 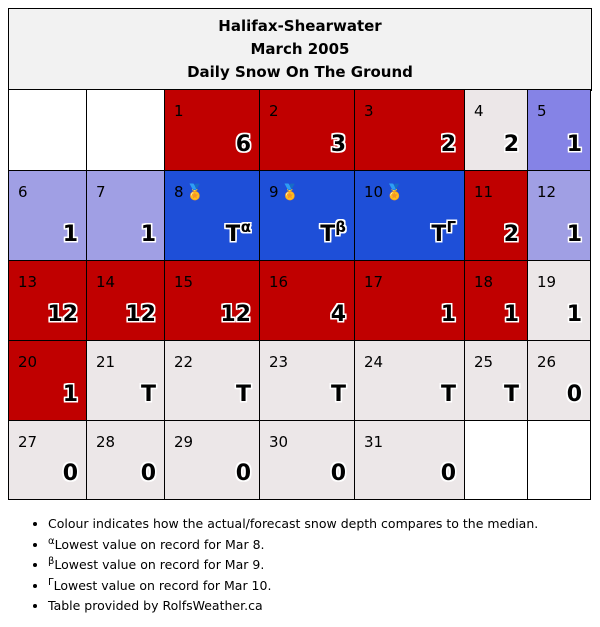 I want to click on day-number: 23, so click(x=278, y=362).